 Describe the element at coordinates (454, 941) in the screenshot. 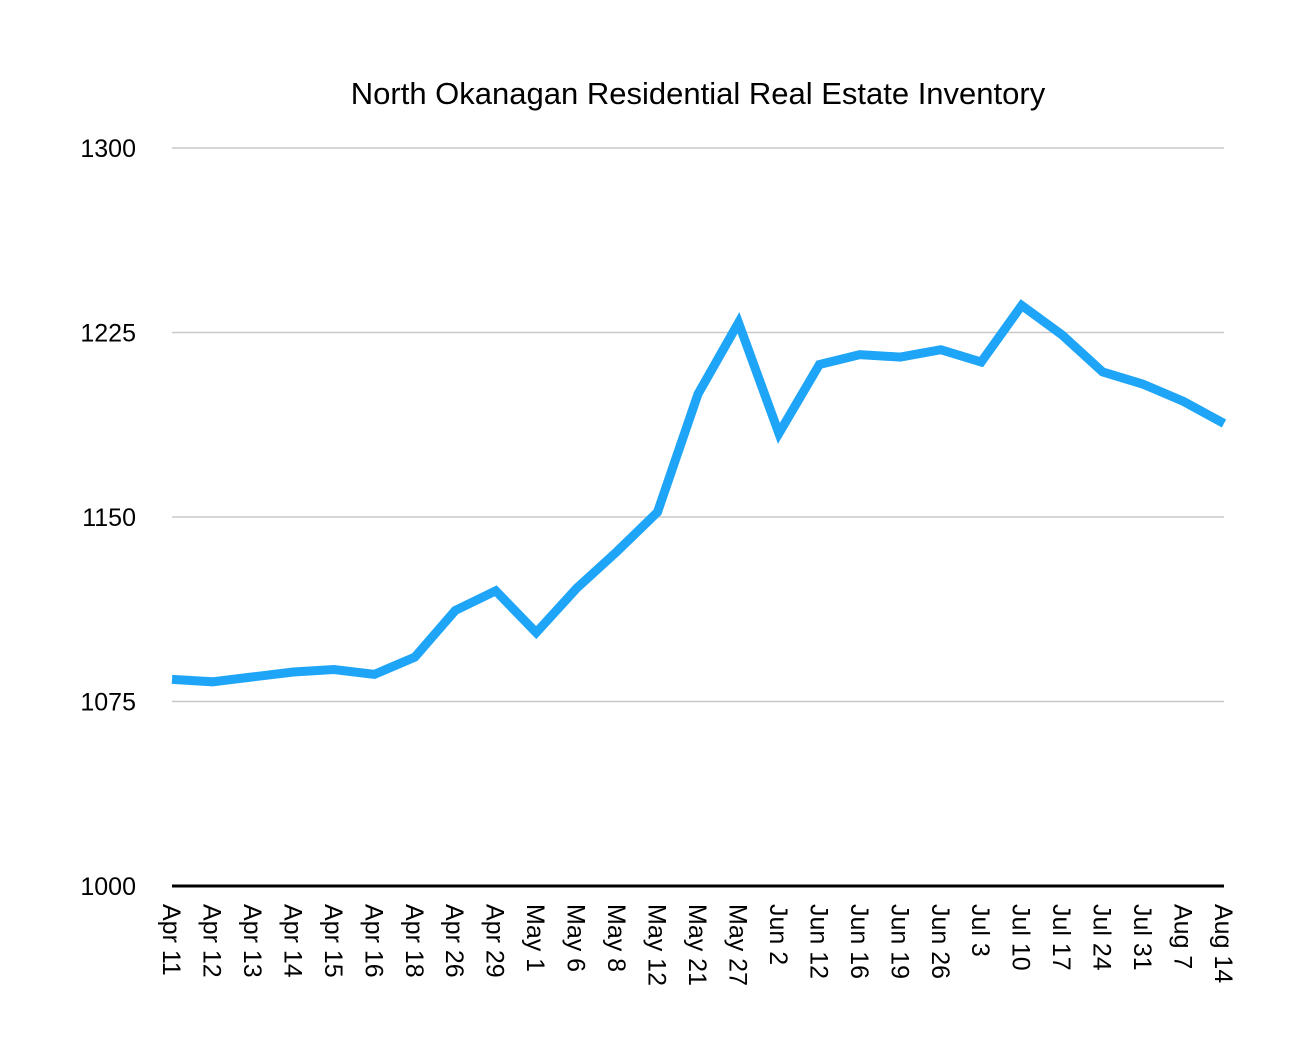

I see `x-tick-label: Apr 26` at that location.